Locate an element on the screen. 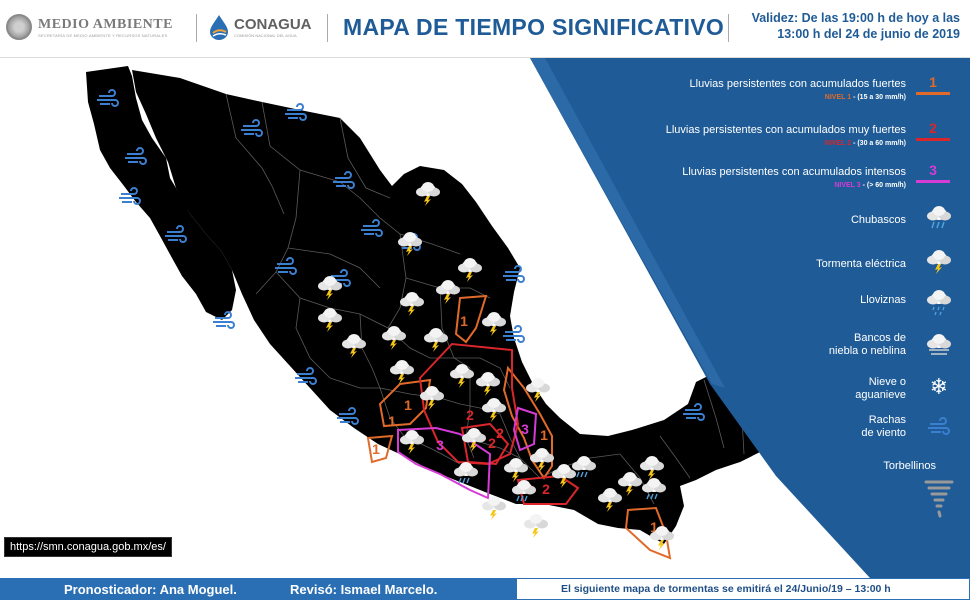 Image resolution: width=970 pixels, height=600 pixels. legend-item-whirlwind: Torbellinos is located at coordinates (909, 466).